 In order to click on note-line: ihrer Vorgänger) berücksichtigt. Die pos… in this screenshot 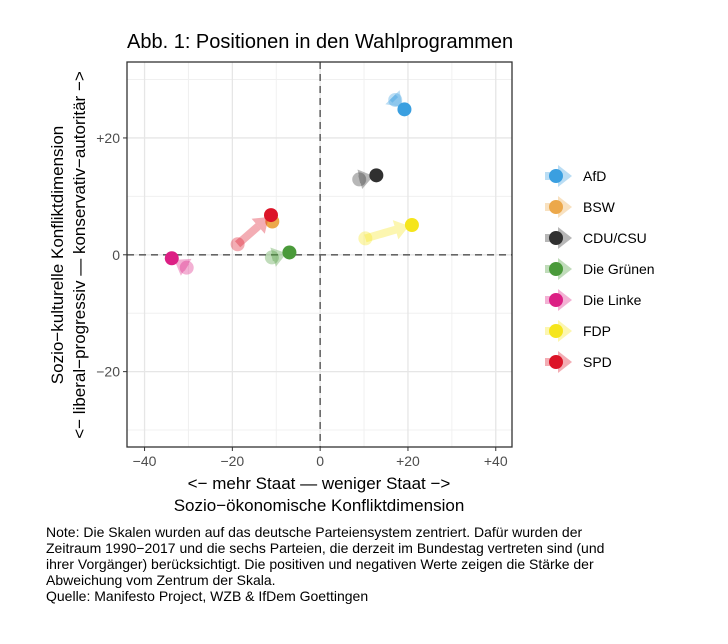, I will do `click(320, 564)`.